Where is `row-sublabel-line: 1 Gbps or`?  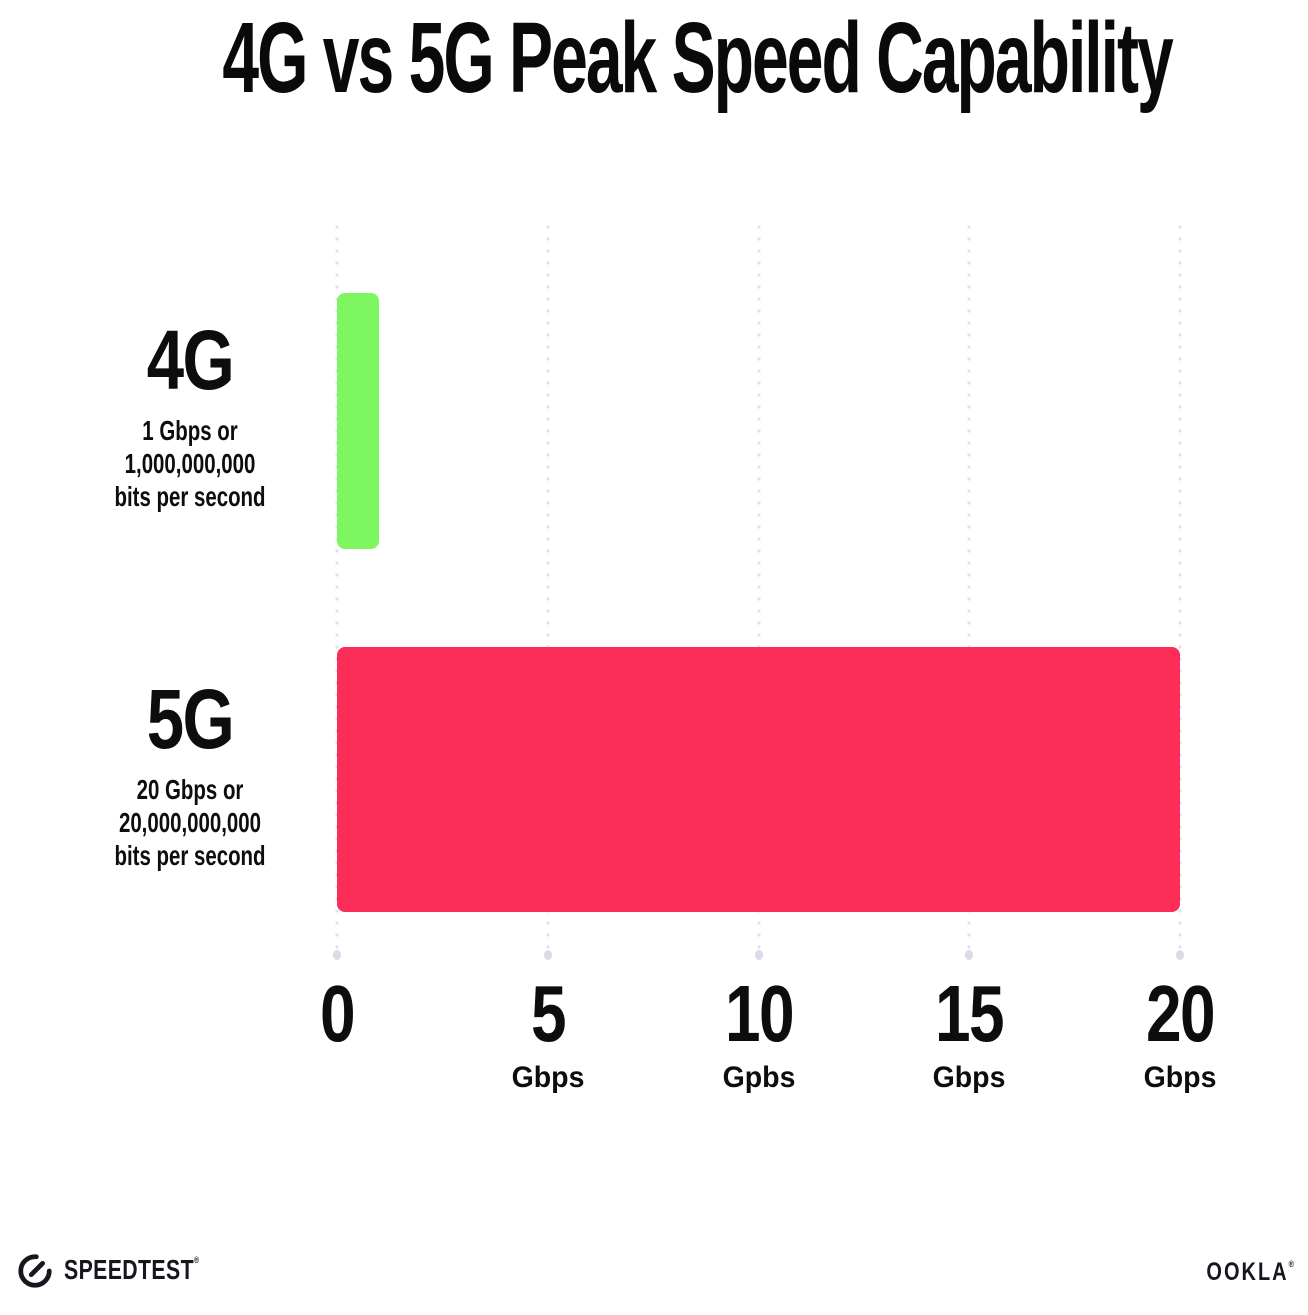 row-sublabel-line: 1 Gbps or is located at coordinates (190, 430).